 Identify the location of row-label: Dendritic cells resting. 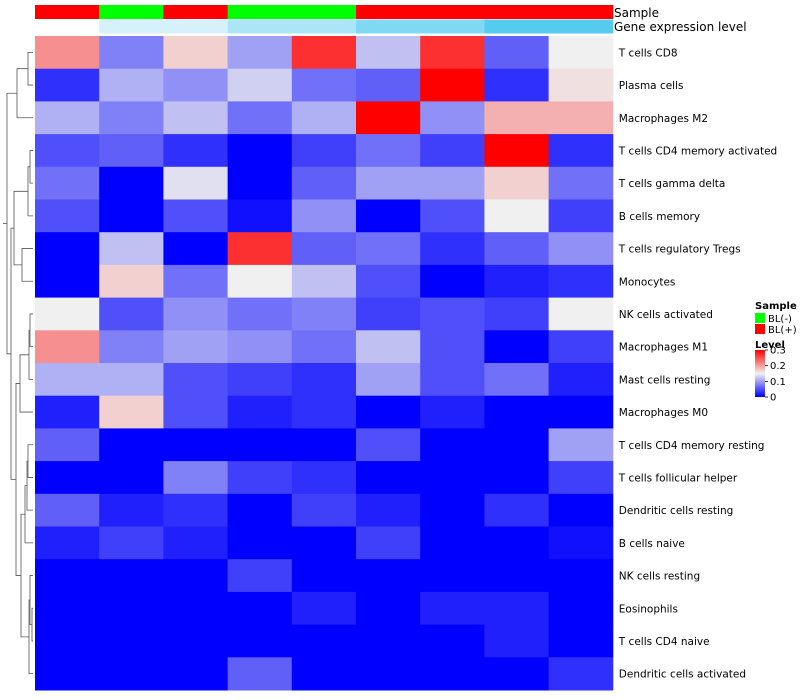
(676, 511).